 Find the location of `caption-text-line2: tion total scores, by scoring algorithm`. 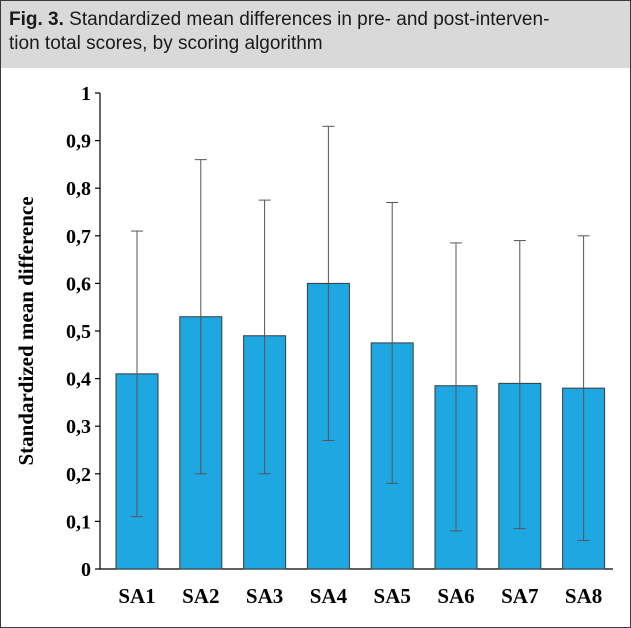

caption-text-line2: tion total scores, by scoring algorithm is located at coordinates (166, 43).